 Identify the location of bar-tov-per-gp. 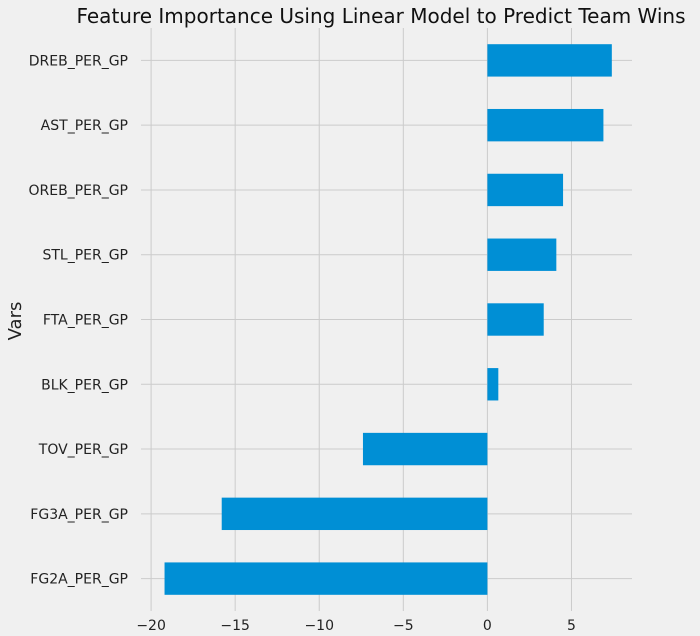
(425, 449).